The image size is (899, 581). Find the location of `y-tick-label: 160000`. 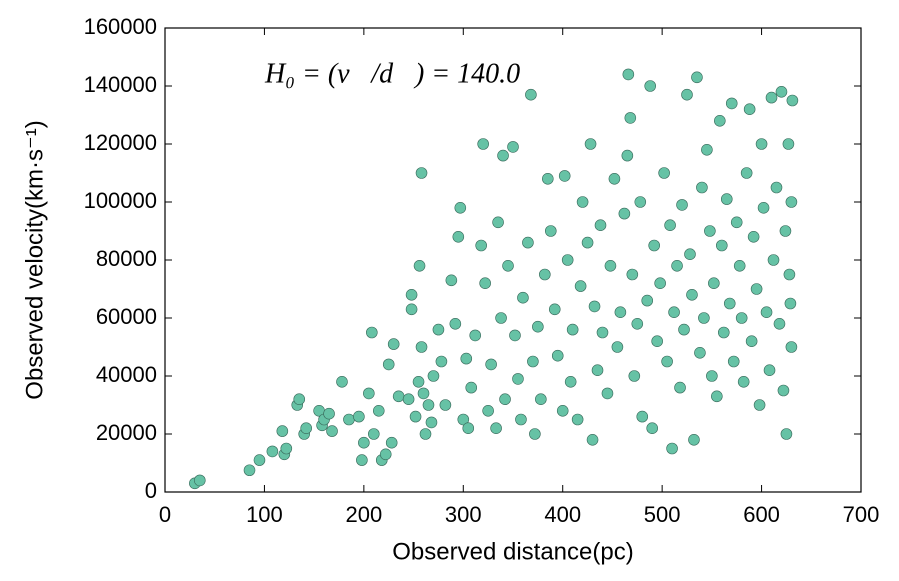

y-tick-label: 160000 is located at coordinates (120, 26).